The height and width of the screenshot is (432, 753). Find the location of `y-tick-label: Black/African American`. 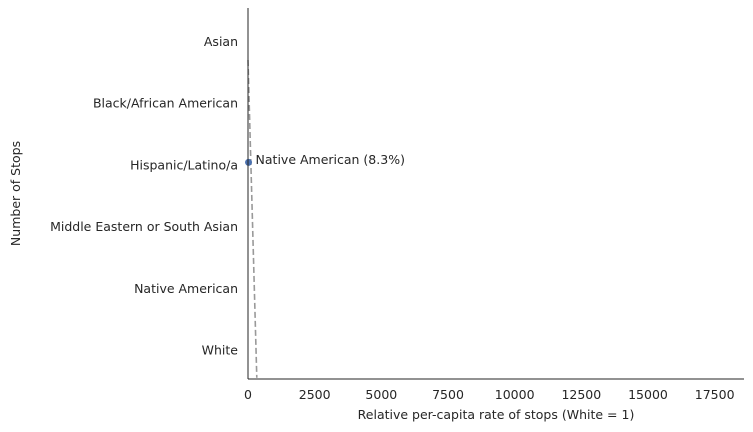

y-tick-label: Black/African American is located at coordinates (165, 103).